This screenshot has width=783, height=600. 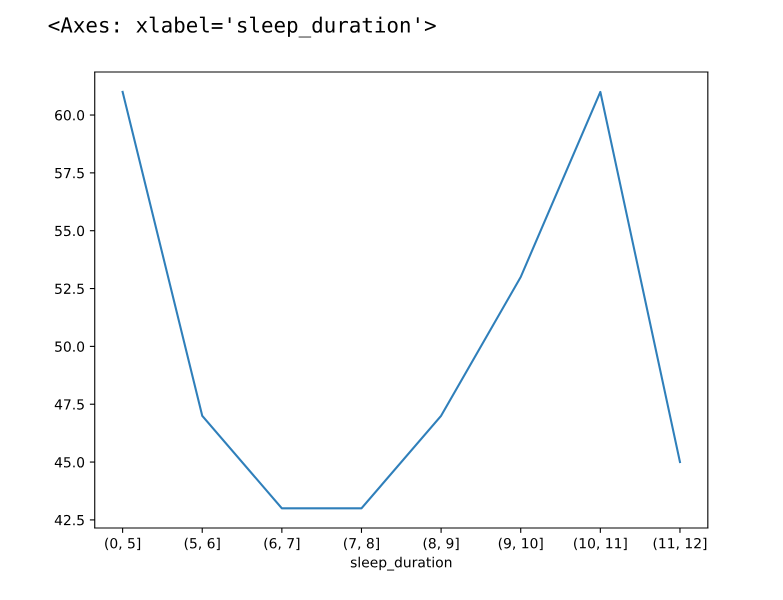 What do you see at coordinates (282, 544) in the screenshot?
I see `x-tick-label: (6, 7]` at bounding box center [282, 544].